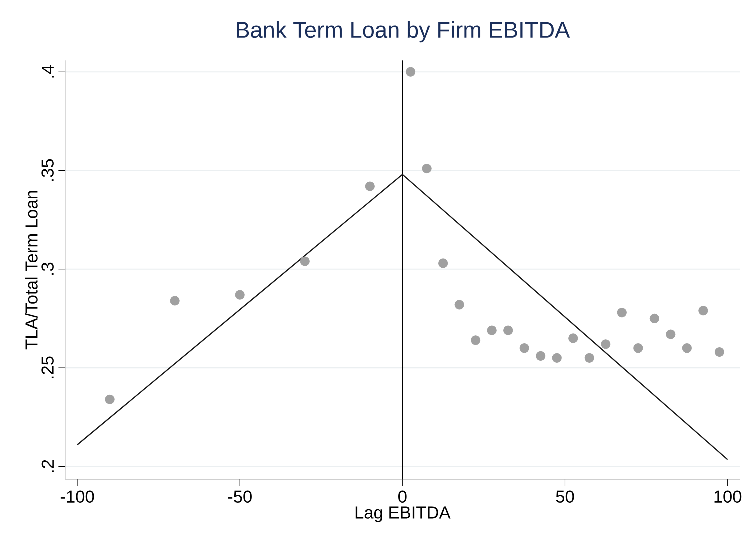 Image resolution: width=742 pixels, height=546 pixels. Describe the element at coordinates (48, 170) in the screenshot. I see `y-tick-label: .35` at that location.